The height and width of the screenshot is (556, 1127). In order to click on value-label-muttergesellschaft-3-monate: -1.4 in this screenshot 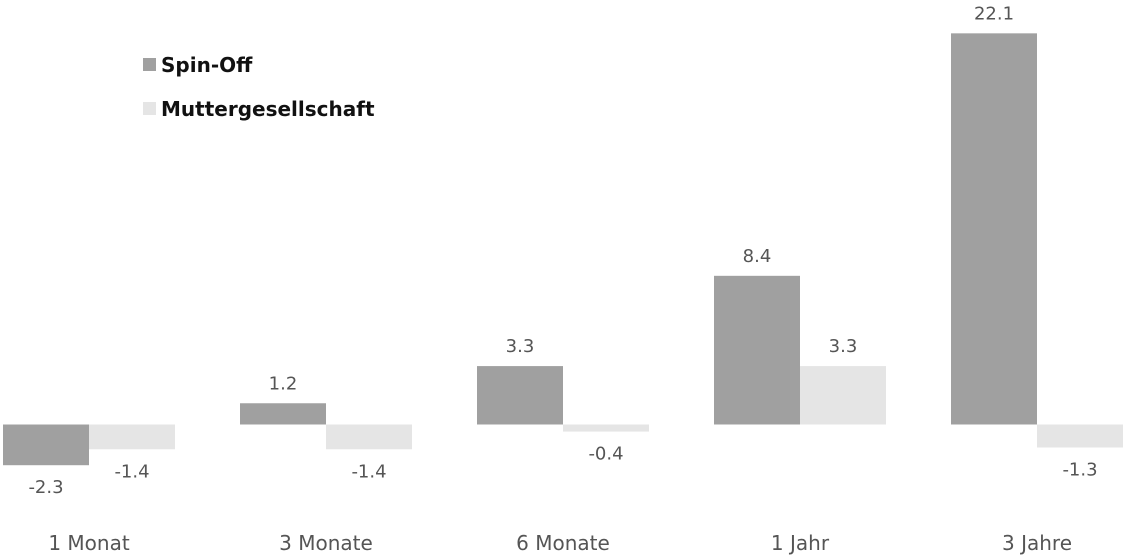, I will do `click(368, 471)`.